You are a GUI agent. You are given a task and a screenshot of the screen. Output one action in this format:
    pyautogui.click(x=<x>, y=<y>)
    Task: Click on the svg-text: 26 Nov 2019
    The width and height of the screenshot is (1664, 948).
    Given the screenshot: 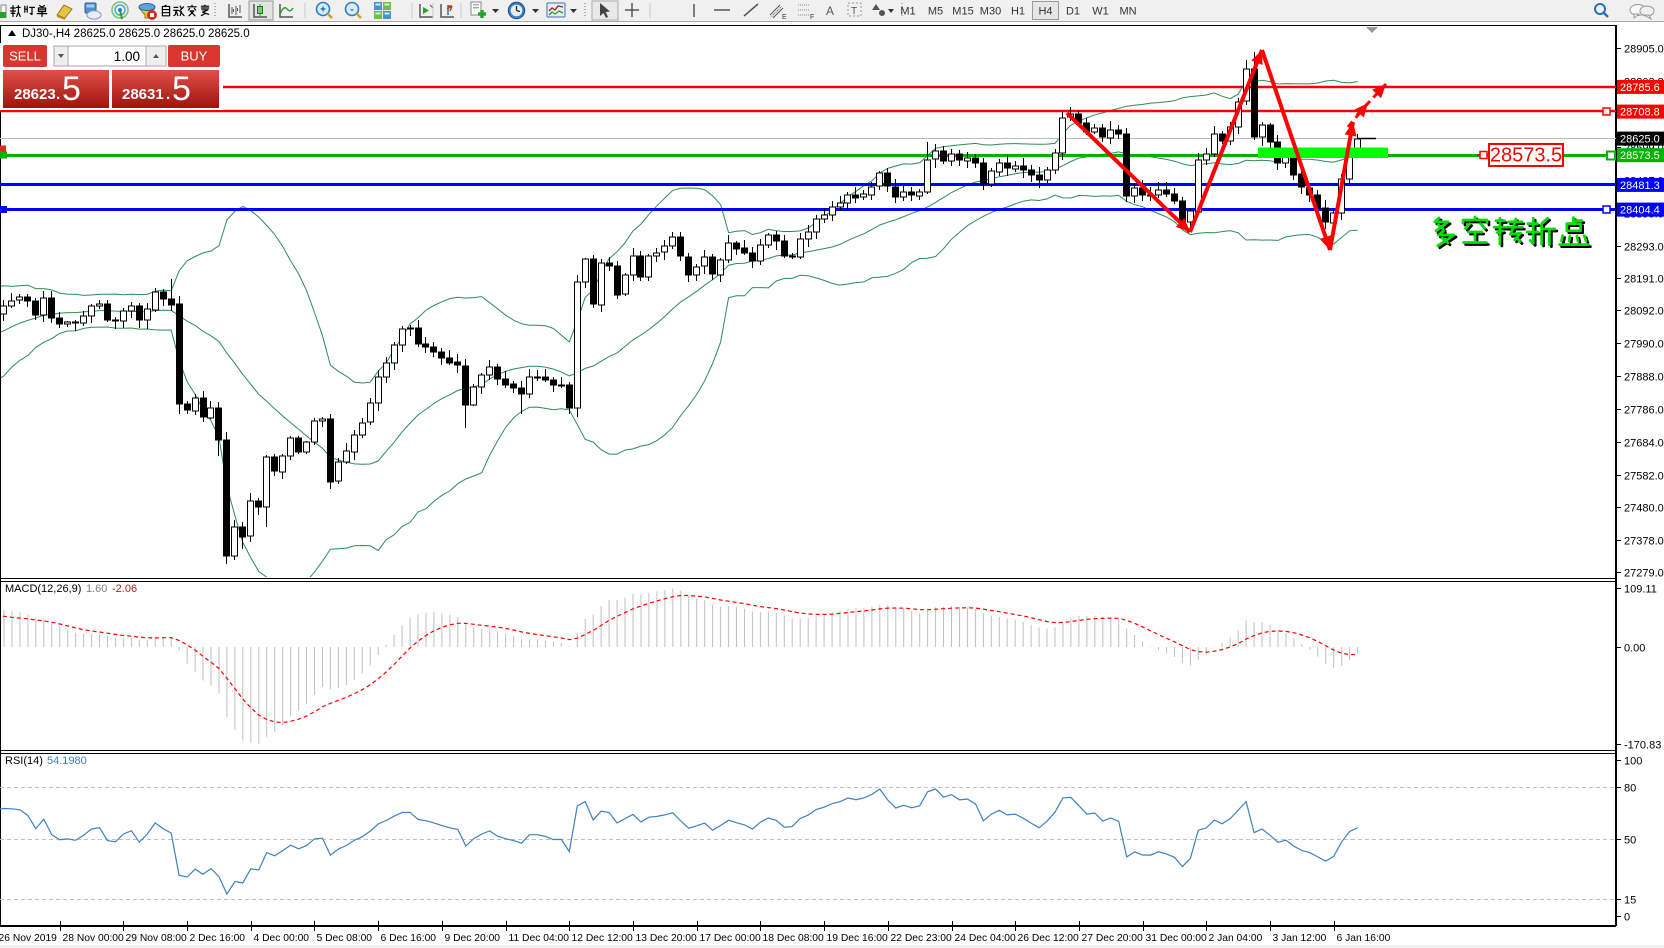 What is the action you would take?
    pyautogui.click(x=28, y=938)
    